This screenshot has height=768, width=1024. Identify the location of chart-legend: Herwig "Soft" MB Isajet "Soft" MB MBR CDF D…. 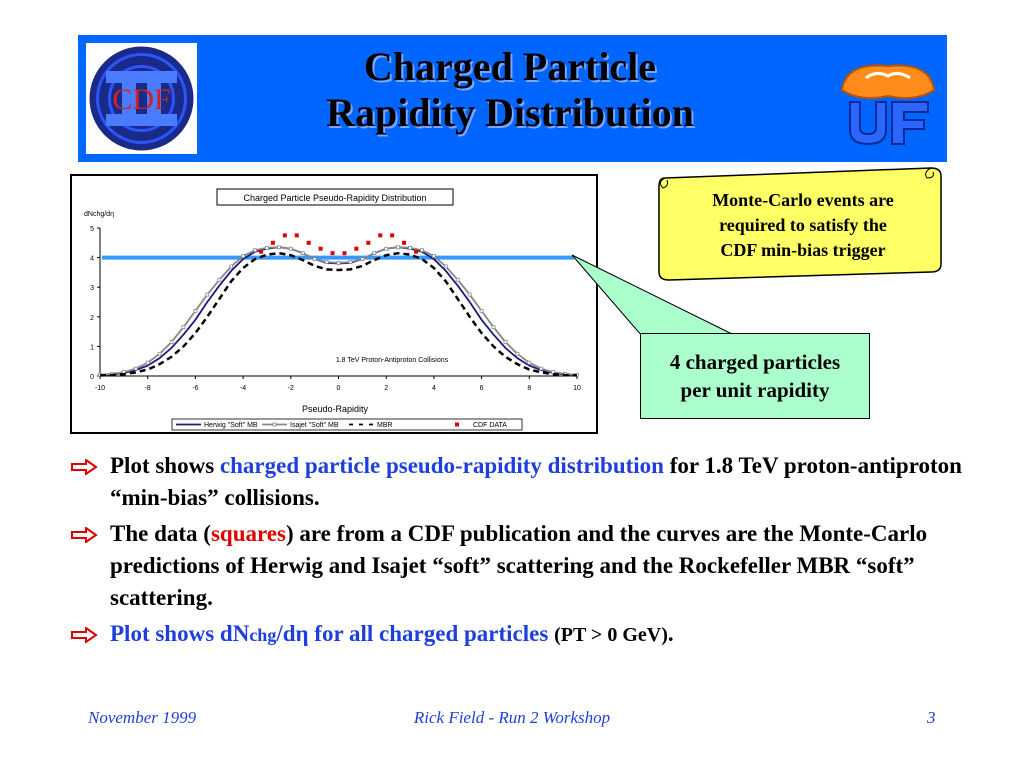
(347, 424).